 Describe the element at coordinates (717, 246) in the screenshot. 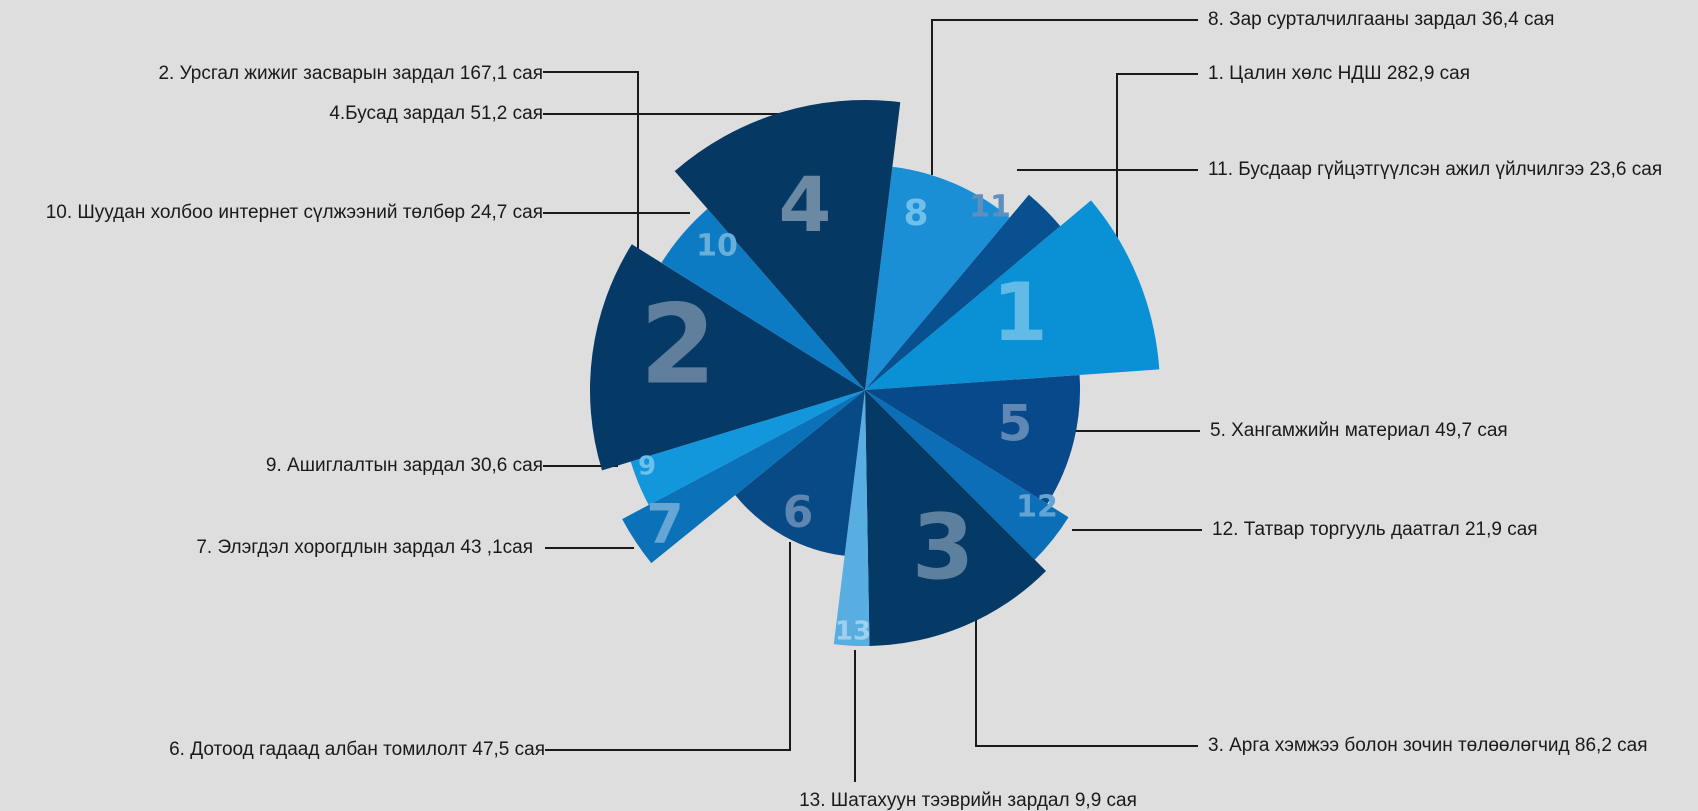

I see `wedge-number-10: 10` at that location.